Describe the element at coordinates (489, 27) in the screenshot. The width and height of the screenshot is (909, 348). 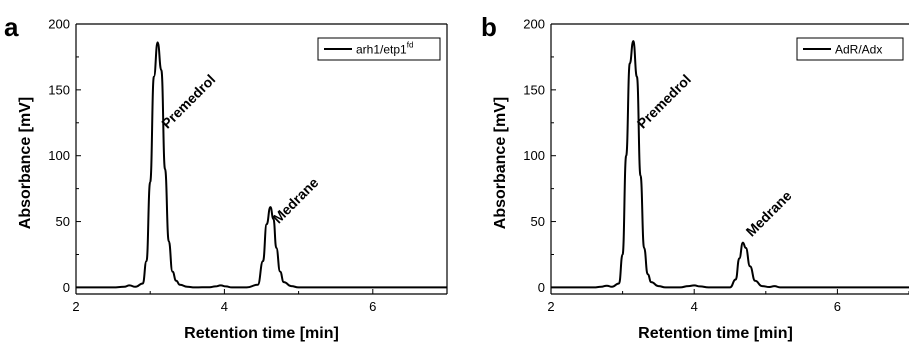
I see `panel-label: b` at that location.